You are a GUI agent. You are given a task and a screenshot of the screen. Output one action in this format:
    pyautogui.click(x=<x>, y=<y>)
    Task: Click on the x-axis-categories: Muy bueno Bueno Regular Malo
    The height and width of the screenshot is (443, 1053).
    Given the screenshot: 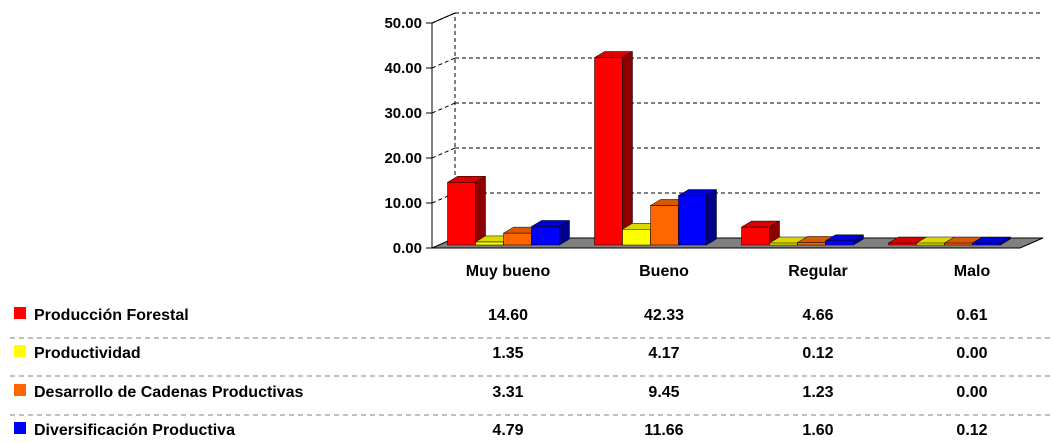 What is the action you would take?
    pyautogui.click(x=728, y=271)
    